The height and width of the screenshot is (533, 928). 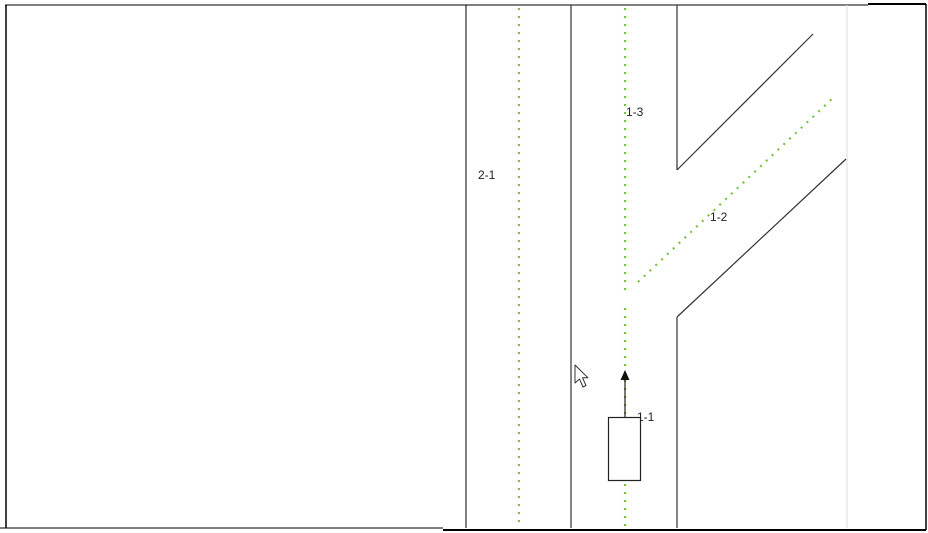 I want to click on lane-label-2-1: 2-1, so click(x=487, y=175).